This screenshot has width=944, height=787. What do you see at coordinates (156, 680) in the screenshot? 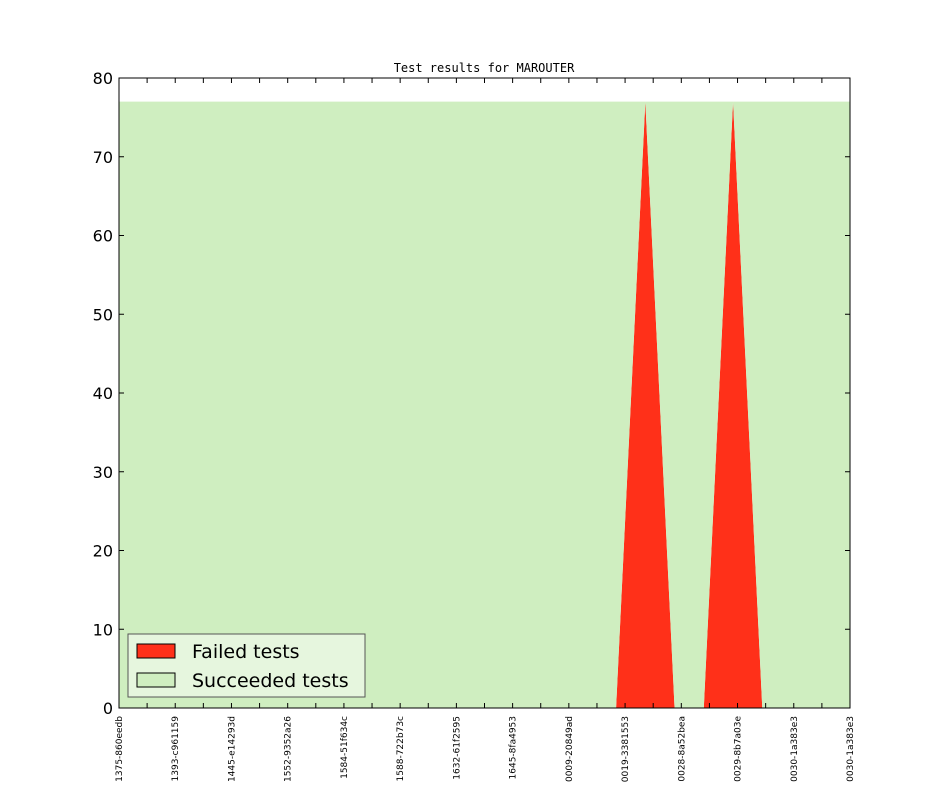
I see `legend-swatch-succeeded-tests` at bounding box center [156, 680].